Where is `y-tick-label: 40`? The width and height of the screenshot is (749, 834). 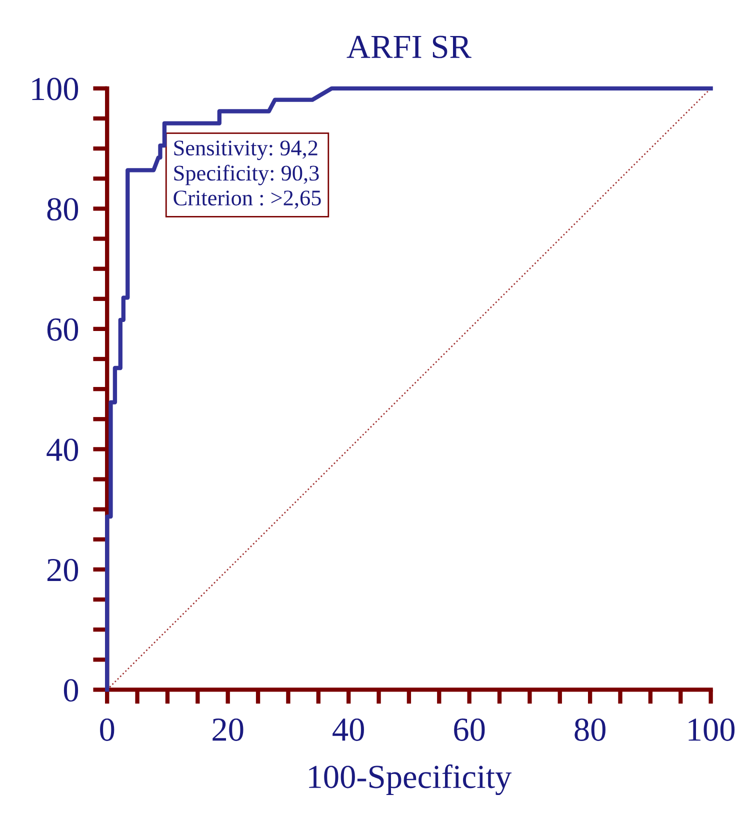 y-tick-label: 40 is located at coordinates (62, 450).